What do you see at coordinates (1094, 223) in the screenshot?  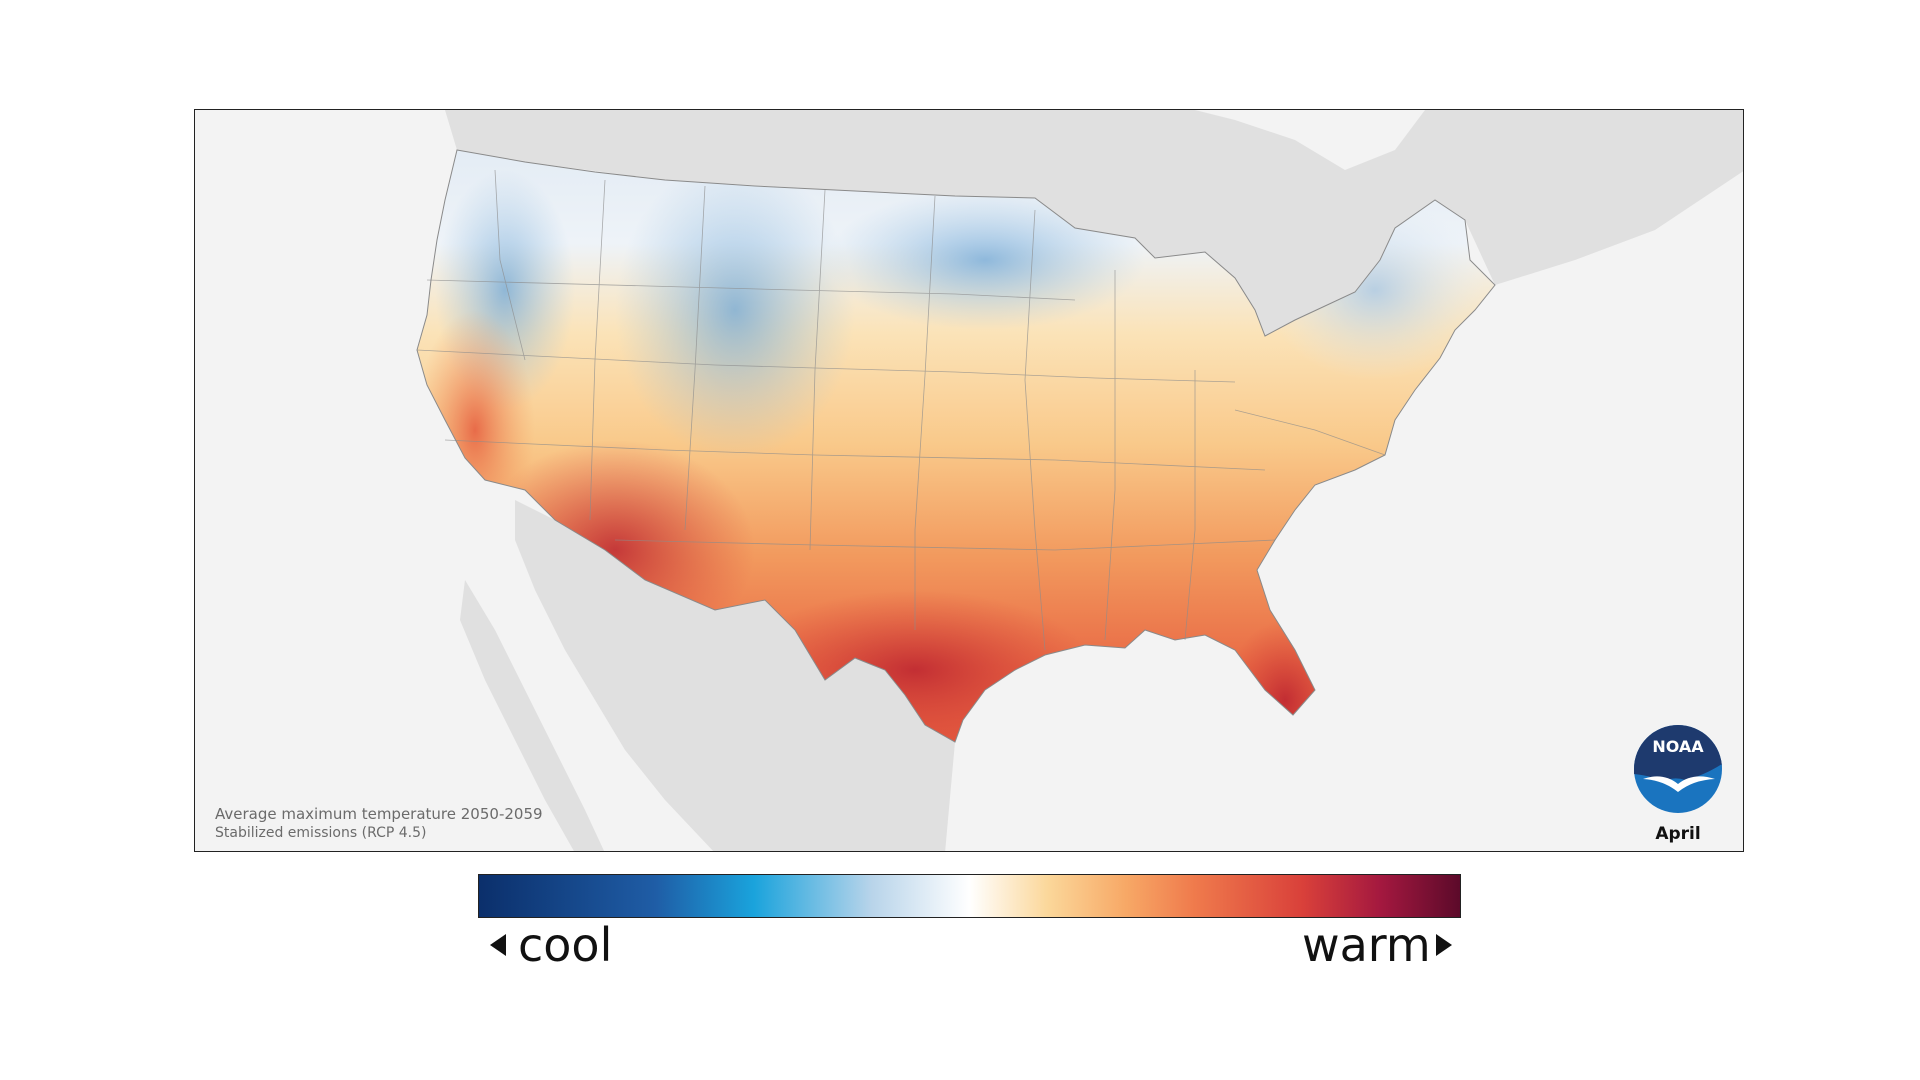 I see `canada-landmass` at bounding box center [1094, 223].